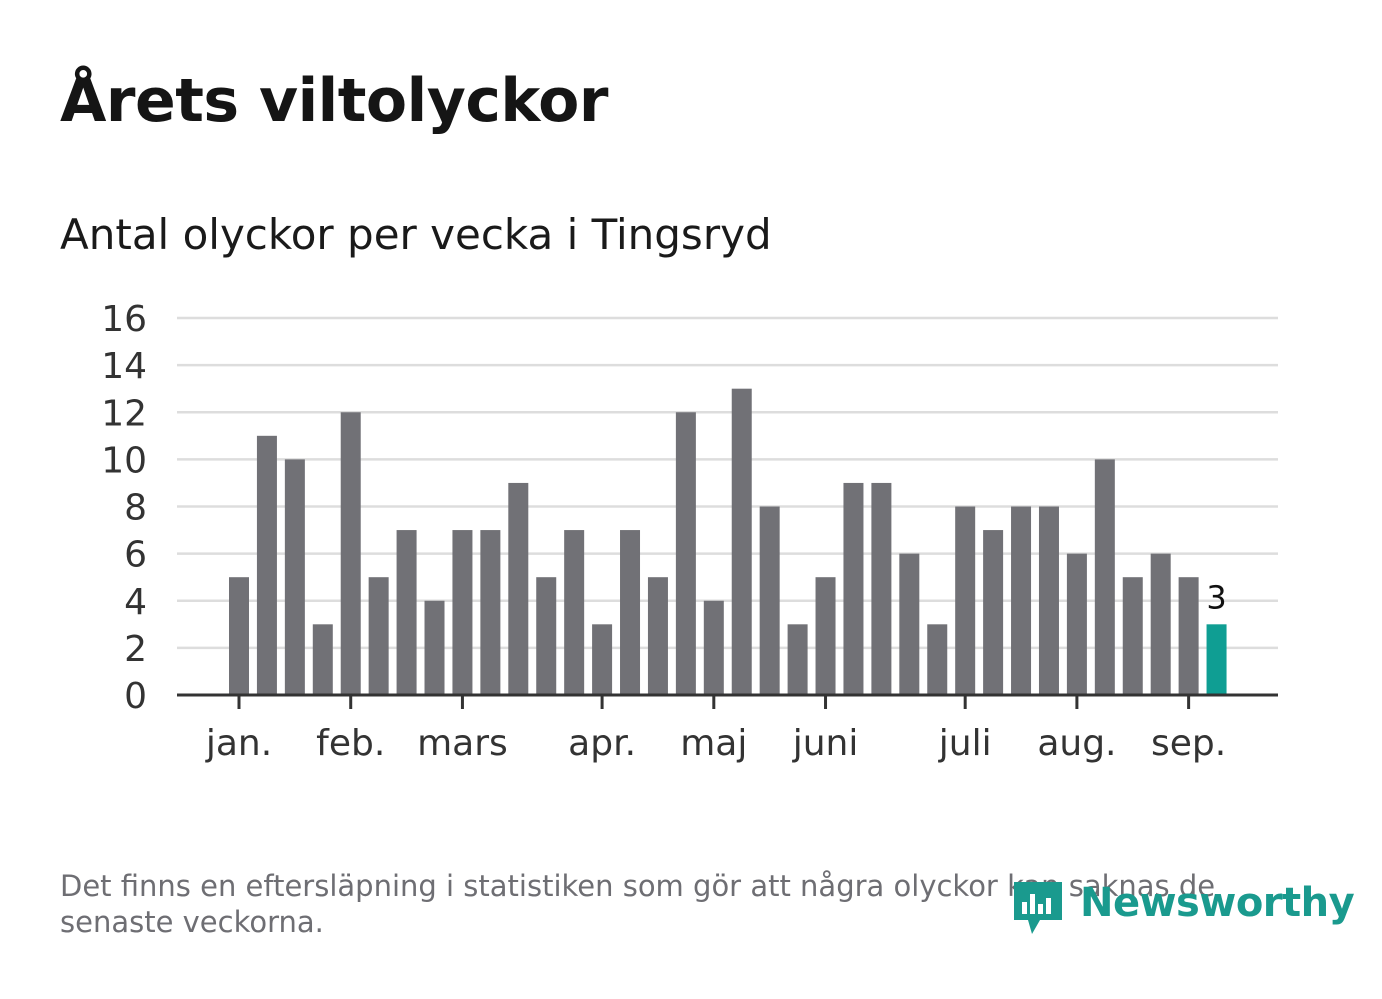  I want to click on x-tick-label: mars, so click(462, 743).